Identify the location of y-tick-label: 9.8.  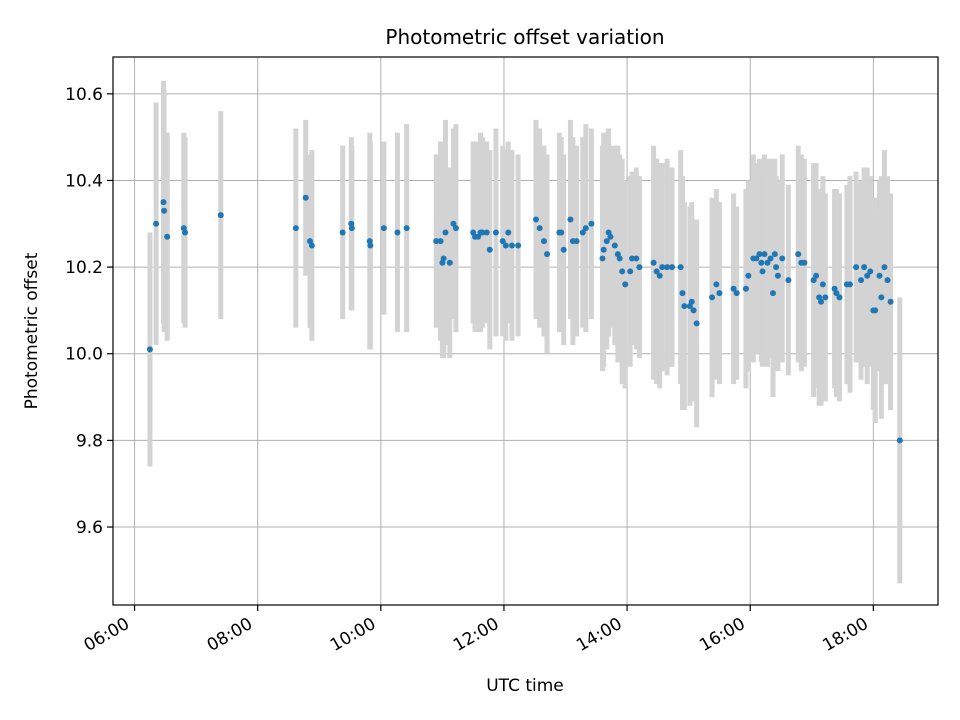
(89, 441).